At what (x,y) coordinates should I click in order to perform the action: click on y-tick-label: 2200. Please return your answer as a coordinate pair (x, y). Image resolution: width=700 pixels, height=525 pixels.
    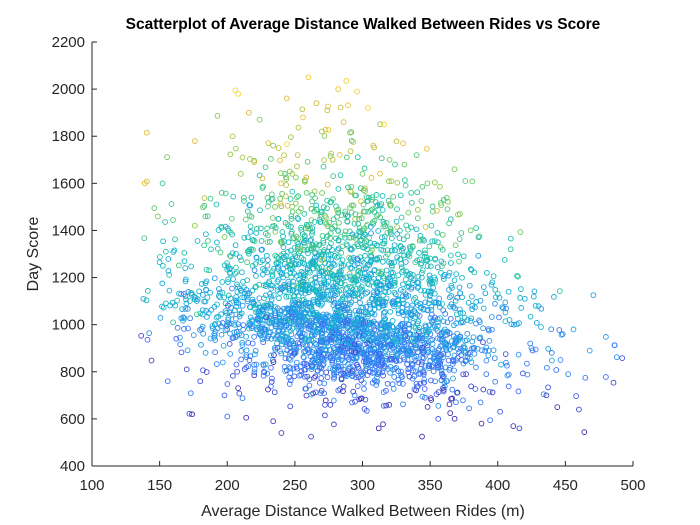
    Looking at the image, I should click on (68, 42).